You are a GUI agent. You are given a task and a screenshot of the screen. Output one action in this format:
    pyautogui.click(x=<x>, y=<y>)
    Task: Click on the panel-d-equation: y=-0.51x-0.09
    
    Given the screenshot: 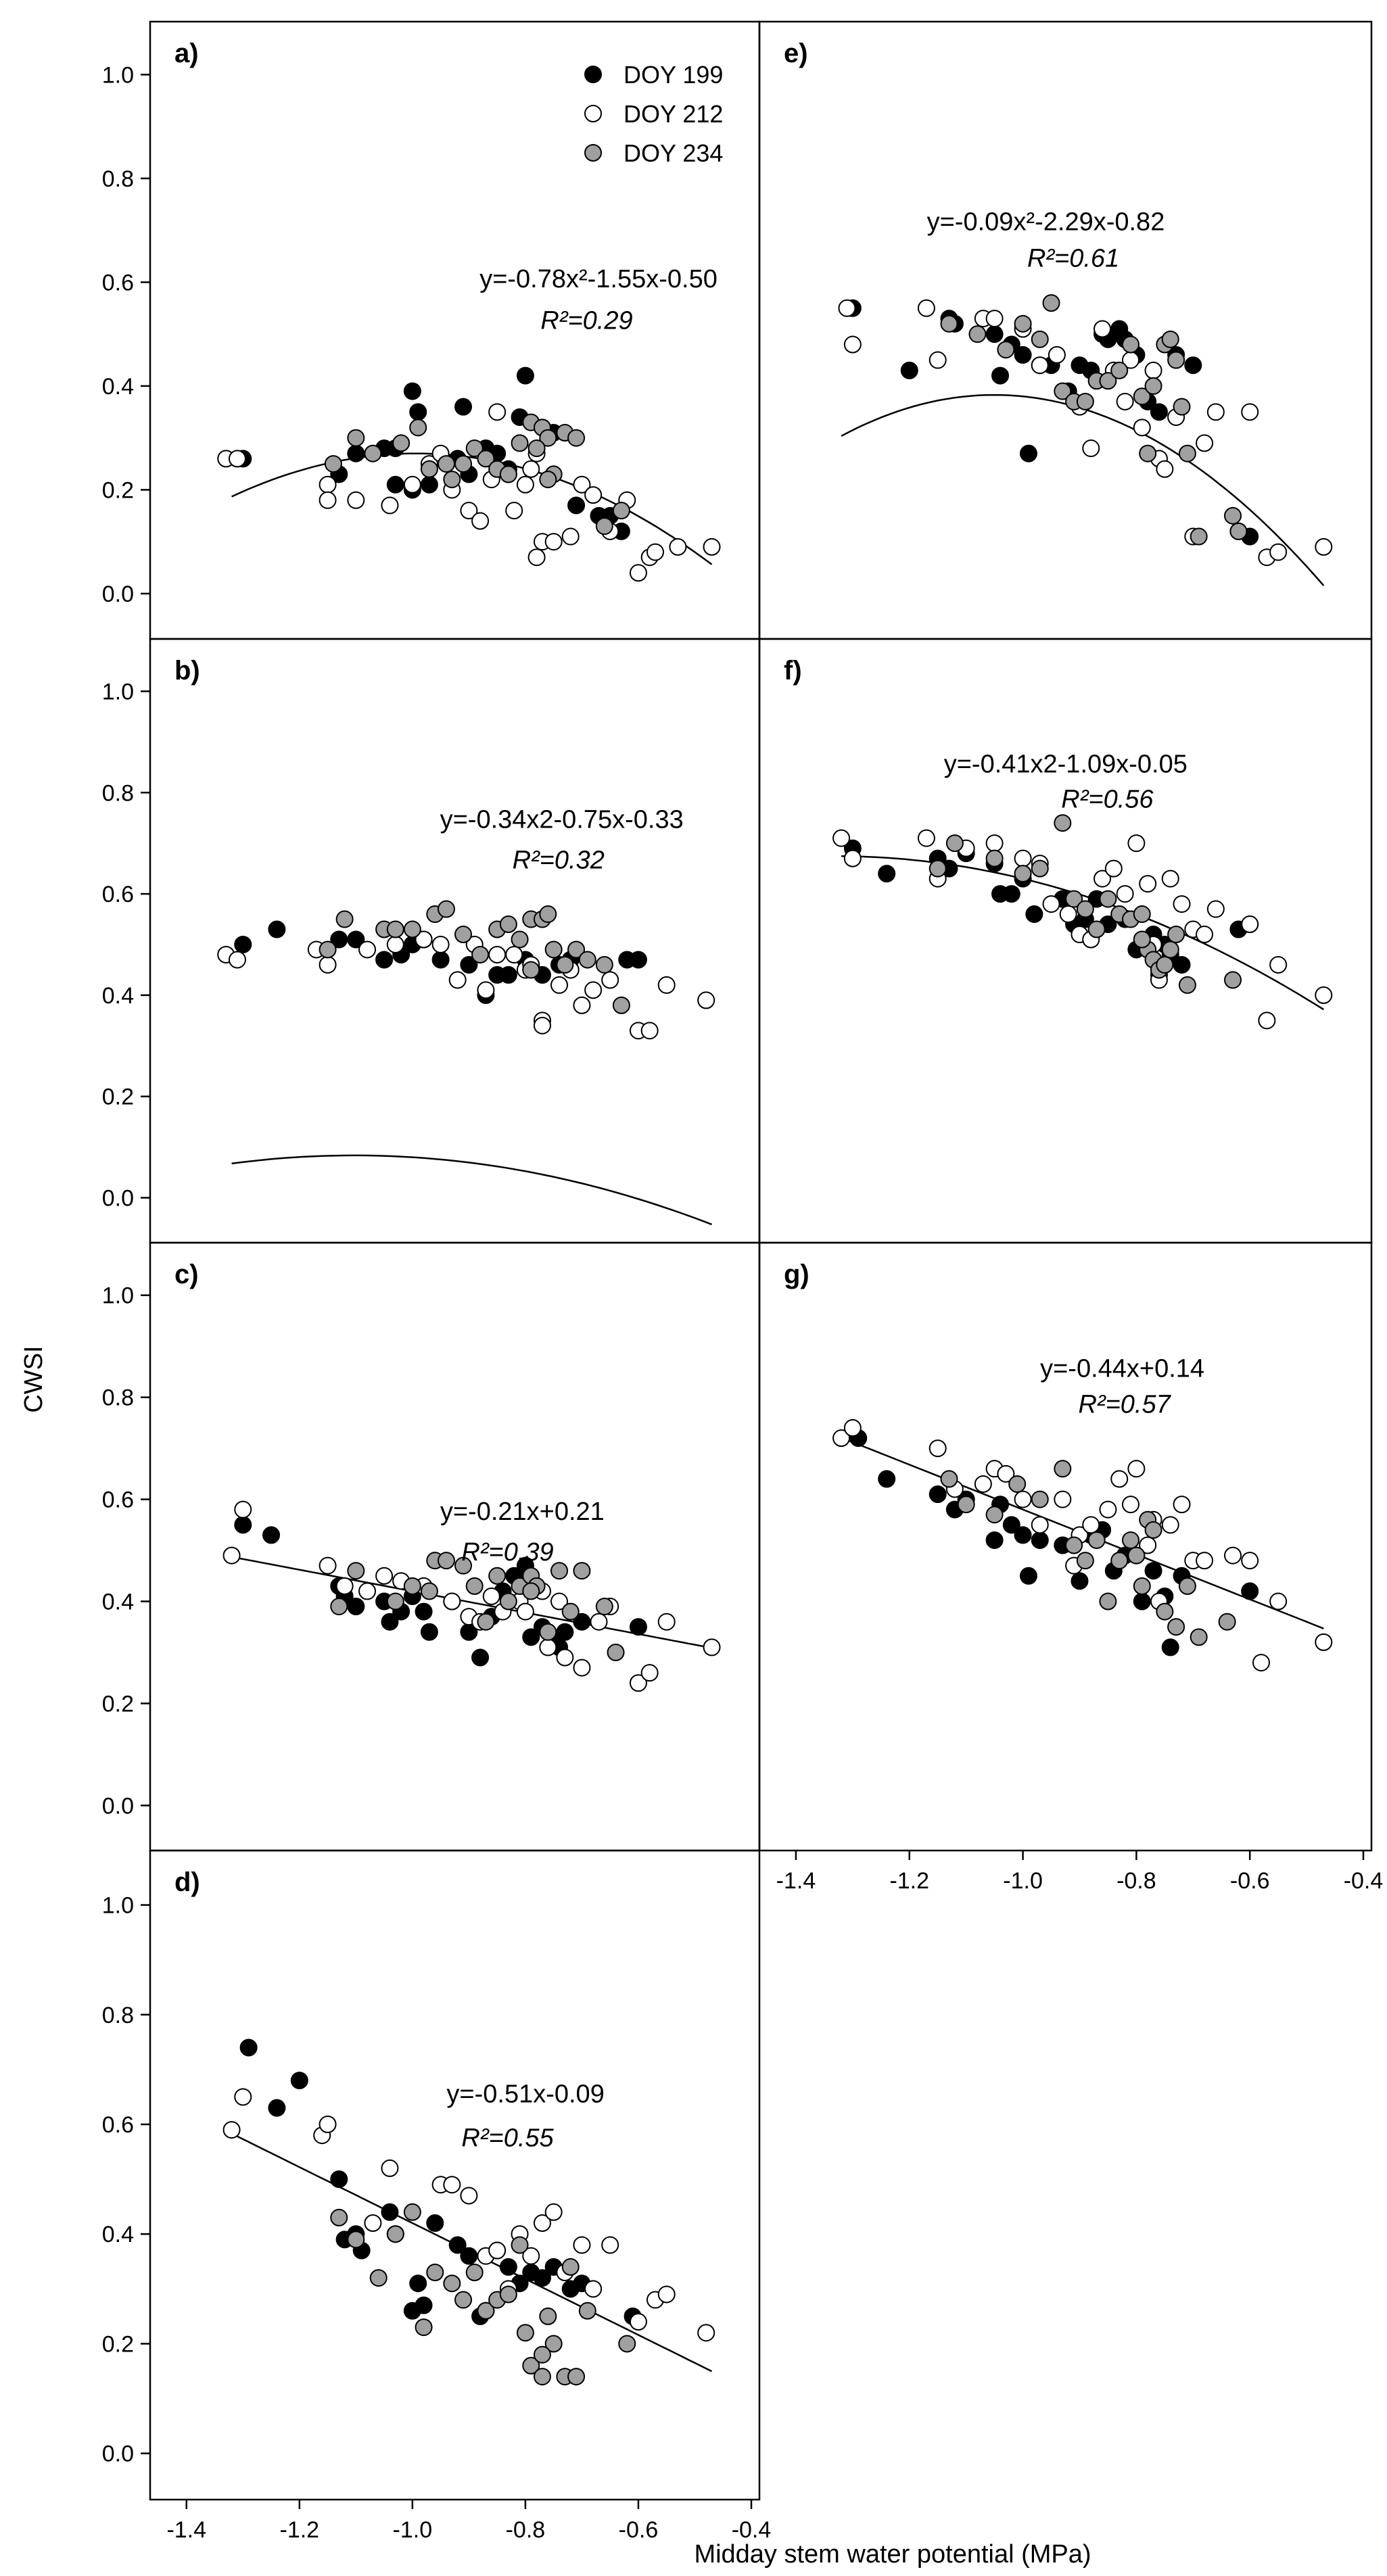 What is the action you would take?
    pyautogui.click(x=525, y=2094)
    